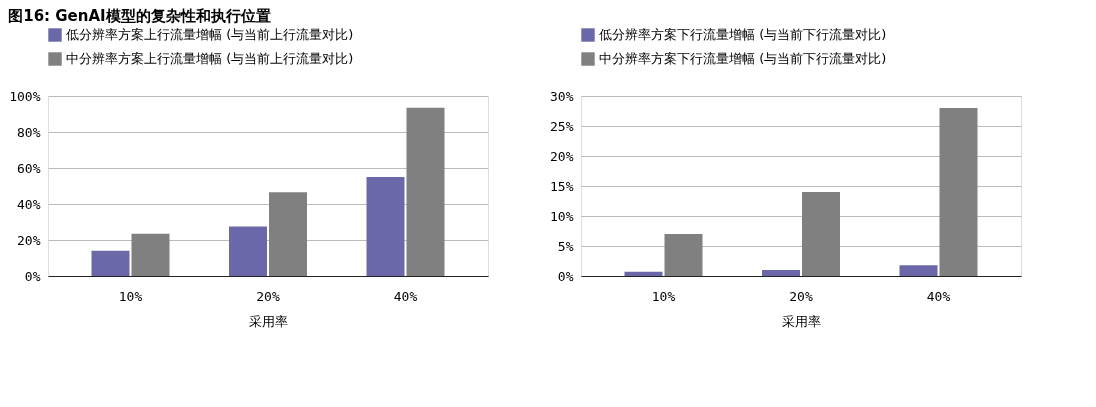  I want to click on y-tick-label: 30%, so click(562, 96).